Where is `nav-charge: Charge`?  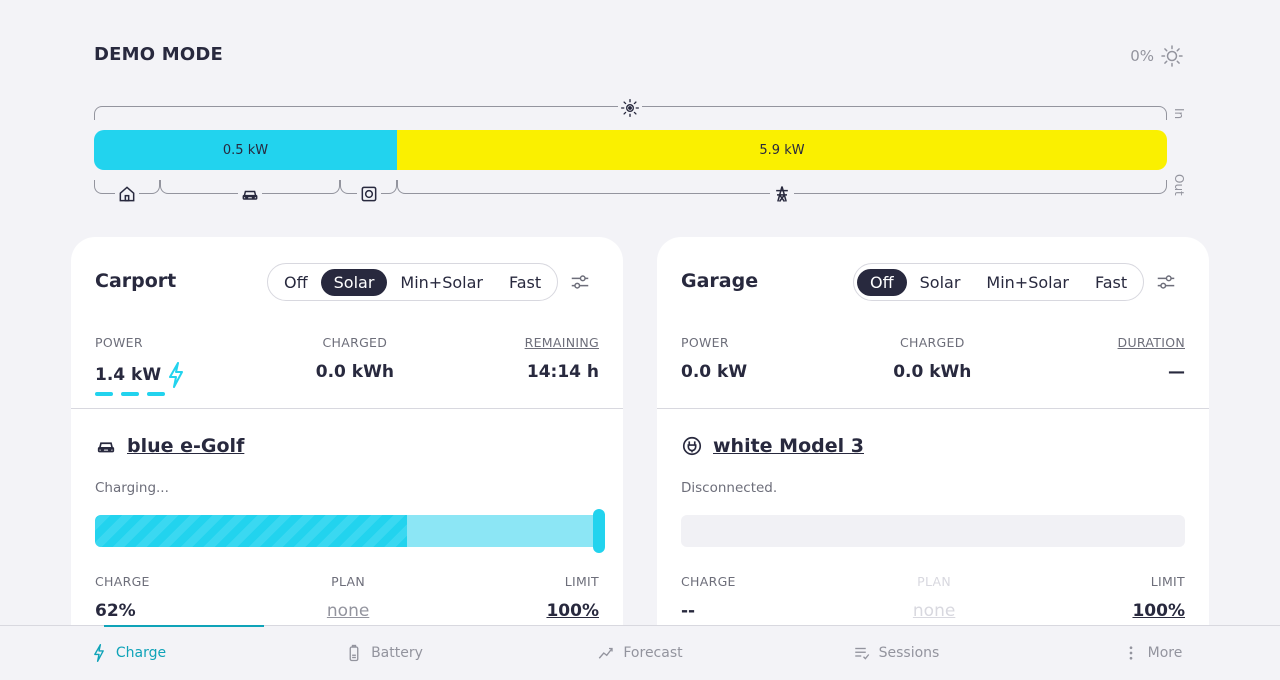
nav-charge: Charge is located at coordinates (128, 653).